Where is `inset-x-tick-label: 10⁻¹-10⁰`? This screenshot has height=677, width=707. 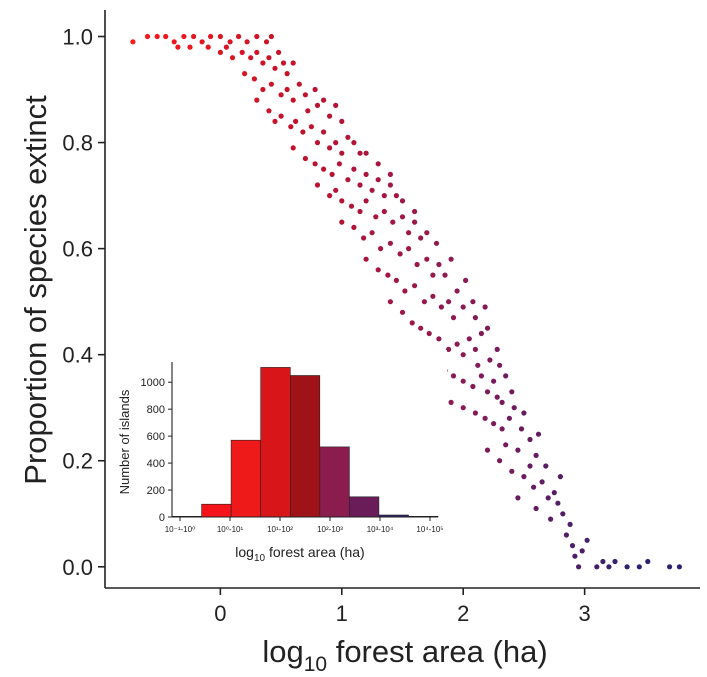 inset-x-tick-label: 10⁻¹-10⁰ is located at coordinates (180, 529).